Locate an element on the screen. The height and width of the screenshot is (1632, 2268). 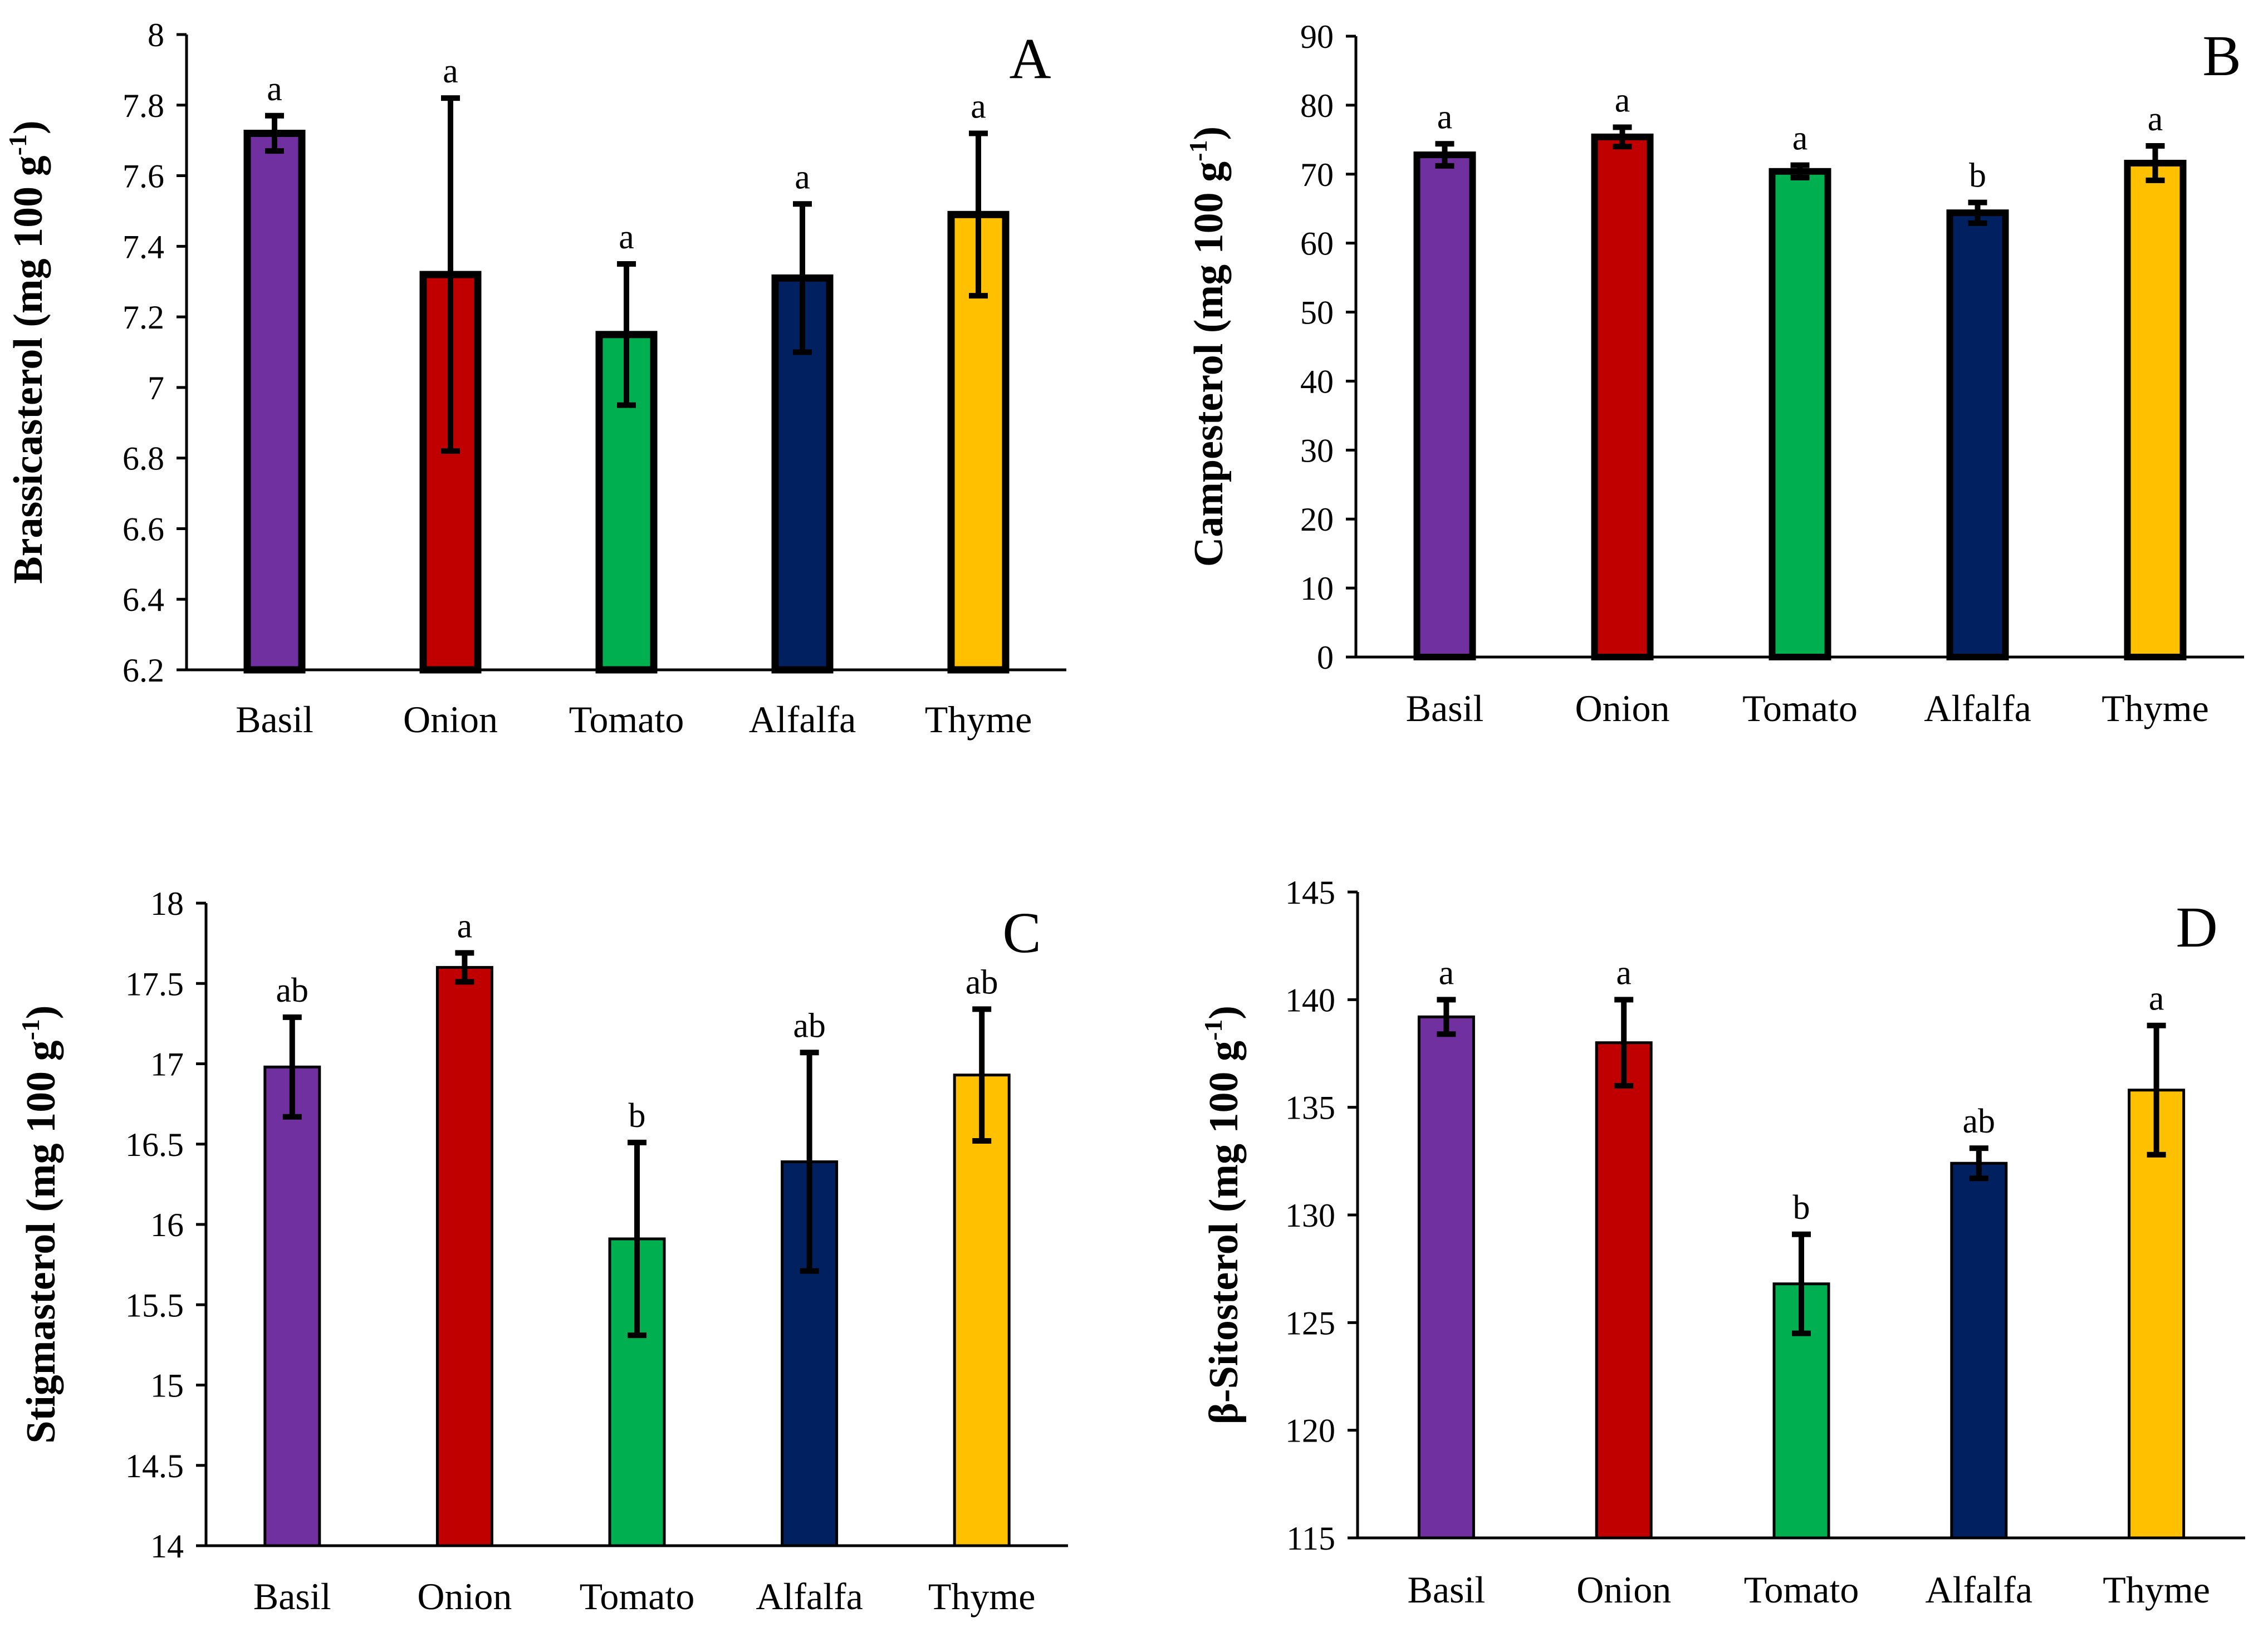
bar-tomato is located at coordinates (1800, 414).